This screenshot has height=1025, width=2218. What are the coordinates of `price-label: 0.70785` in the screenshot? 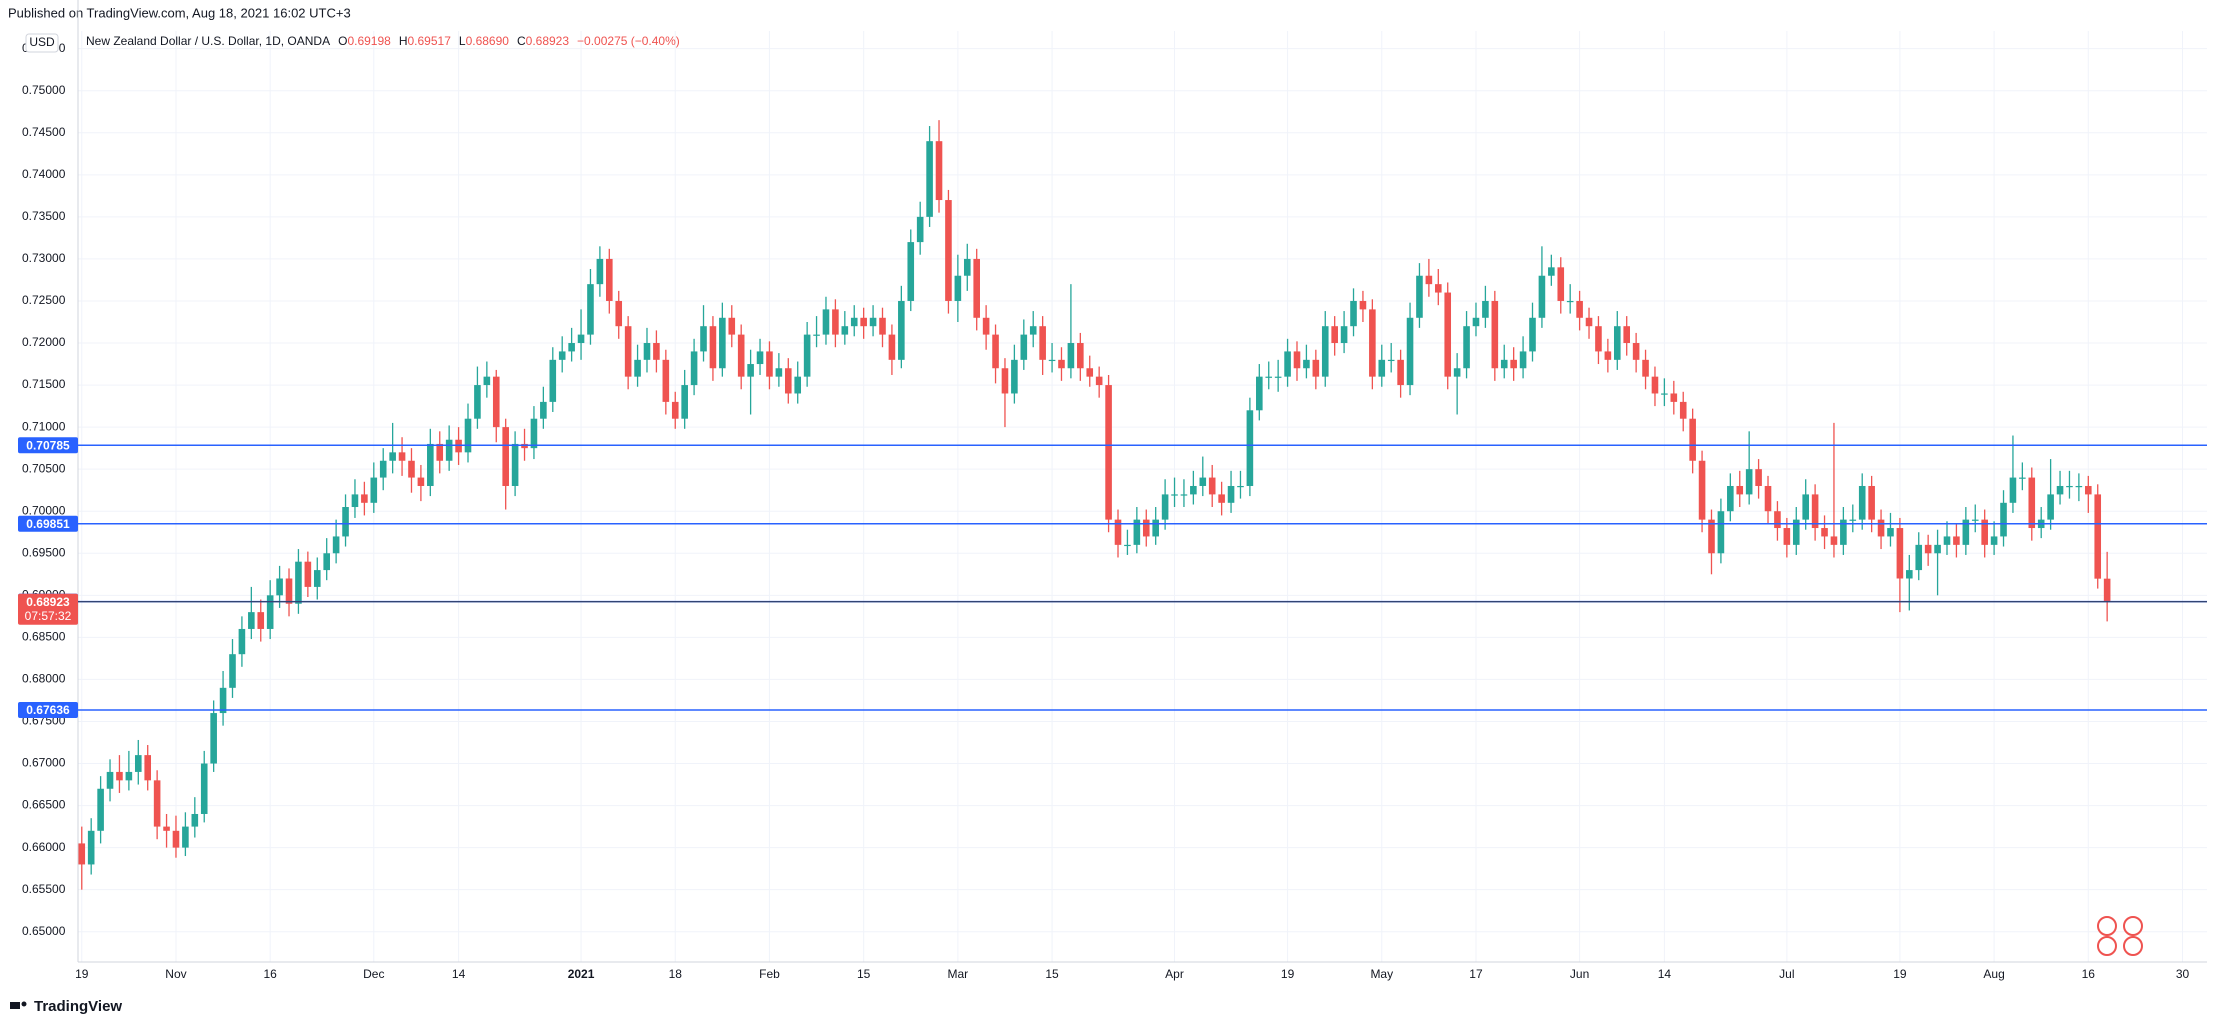 It's located at (48, 445).